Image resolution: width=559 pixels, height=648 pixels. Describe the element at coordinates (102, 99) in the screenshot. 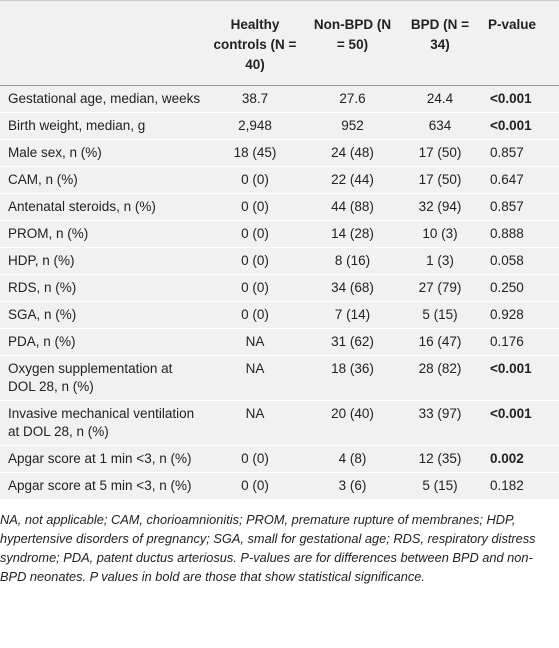

I see `row-label: Gestational age, median, weeks` at that location.